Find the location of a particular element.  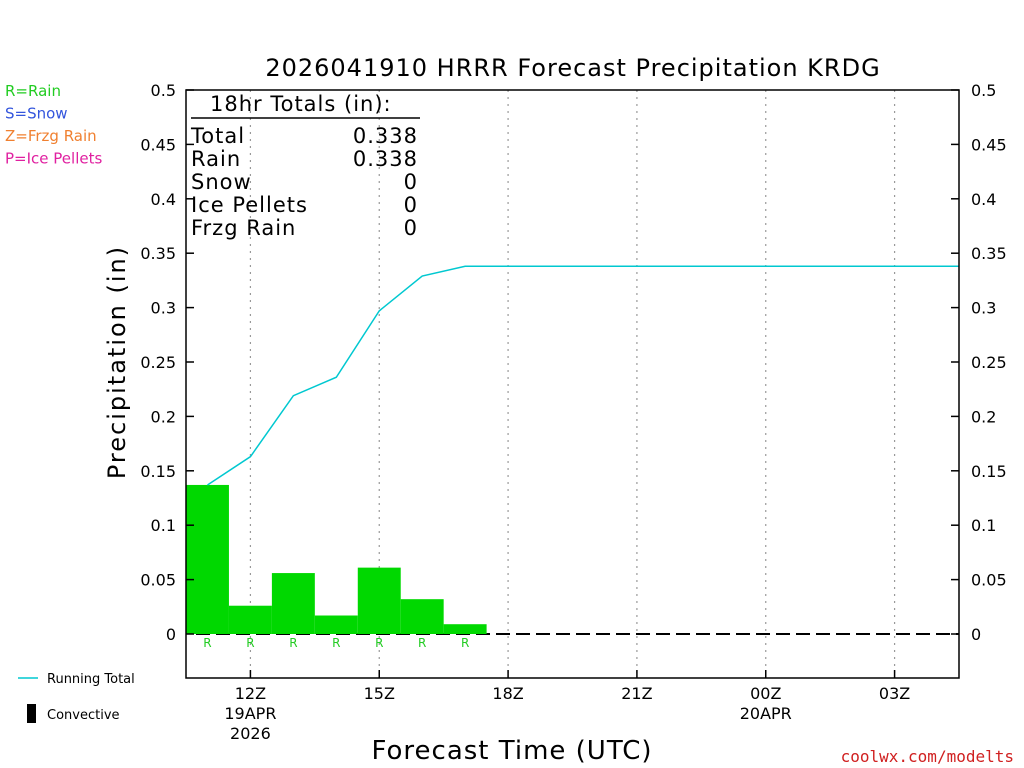

y-tick-label-right: 0.3 is located at coordinates (983, 308).